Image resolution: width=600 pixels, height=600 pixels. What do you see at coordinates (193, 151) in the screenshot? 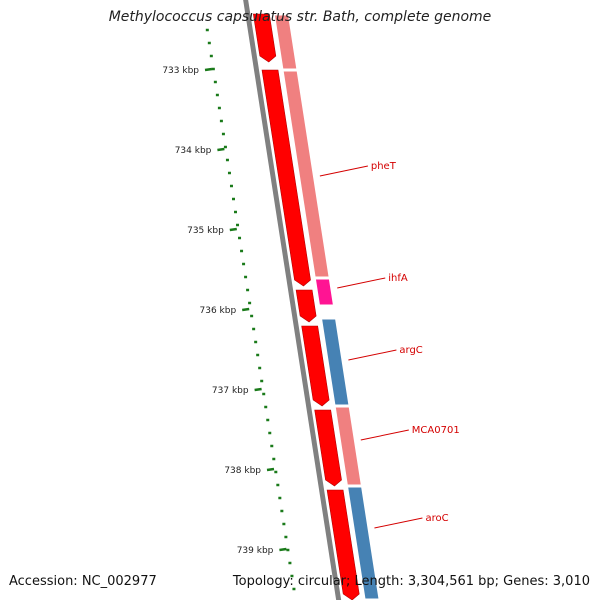
I see `tick-label: 734 kbp` at bounding box center [193, 151].